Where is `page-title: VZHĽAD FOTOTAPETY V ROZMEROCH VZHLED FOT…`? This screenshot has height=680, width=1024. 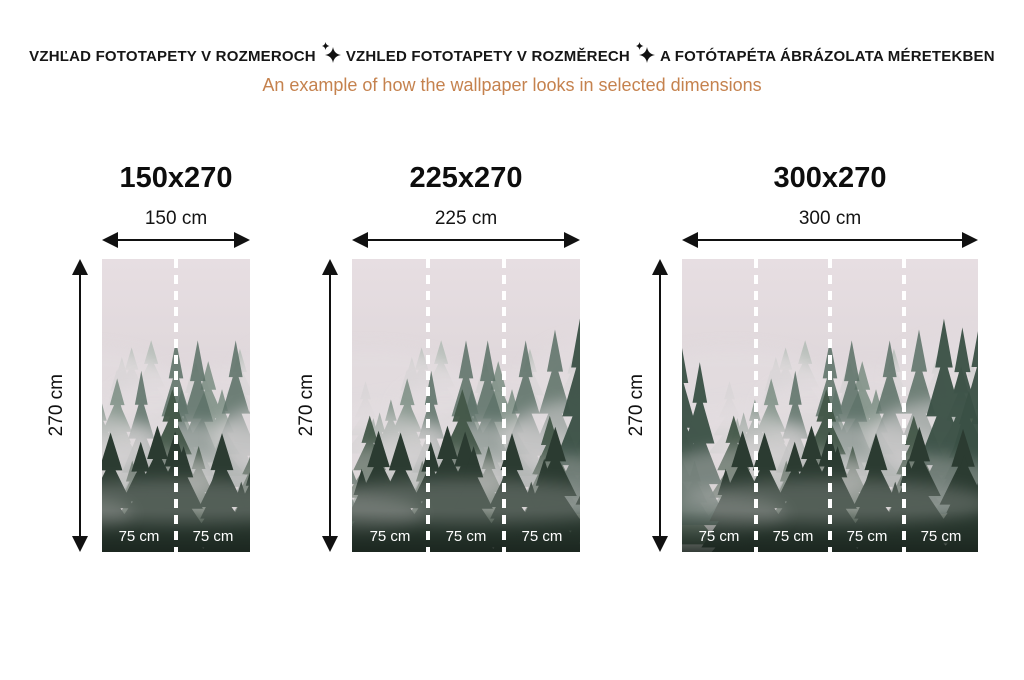
page-title: VZHĽAD FOTOTAPETY V ROZMEROCH VZHLED FOT… is located at coordinates (512, 54).